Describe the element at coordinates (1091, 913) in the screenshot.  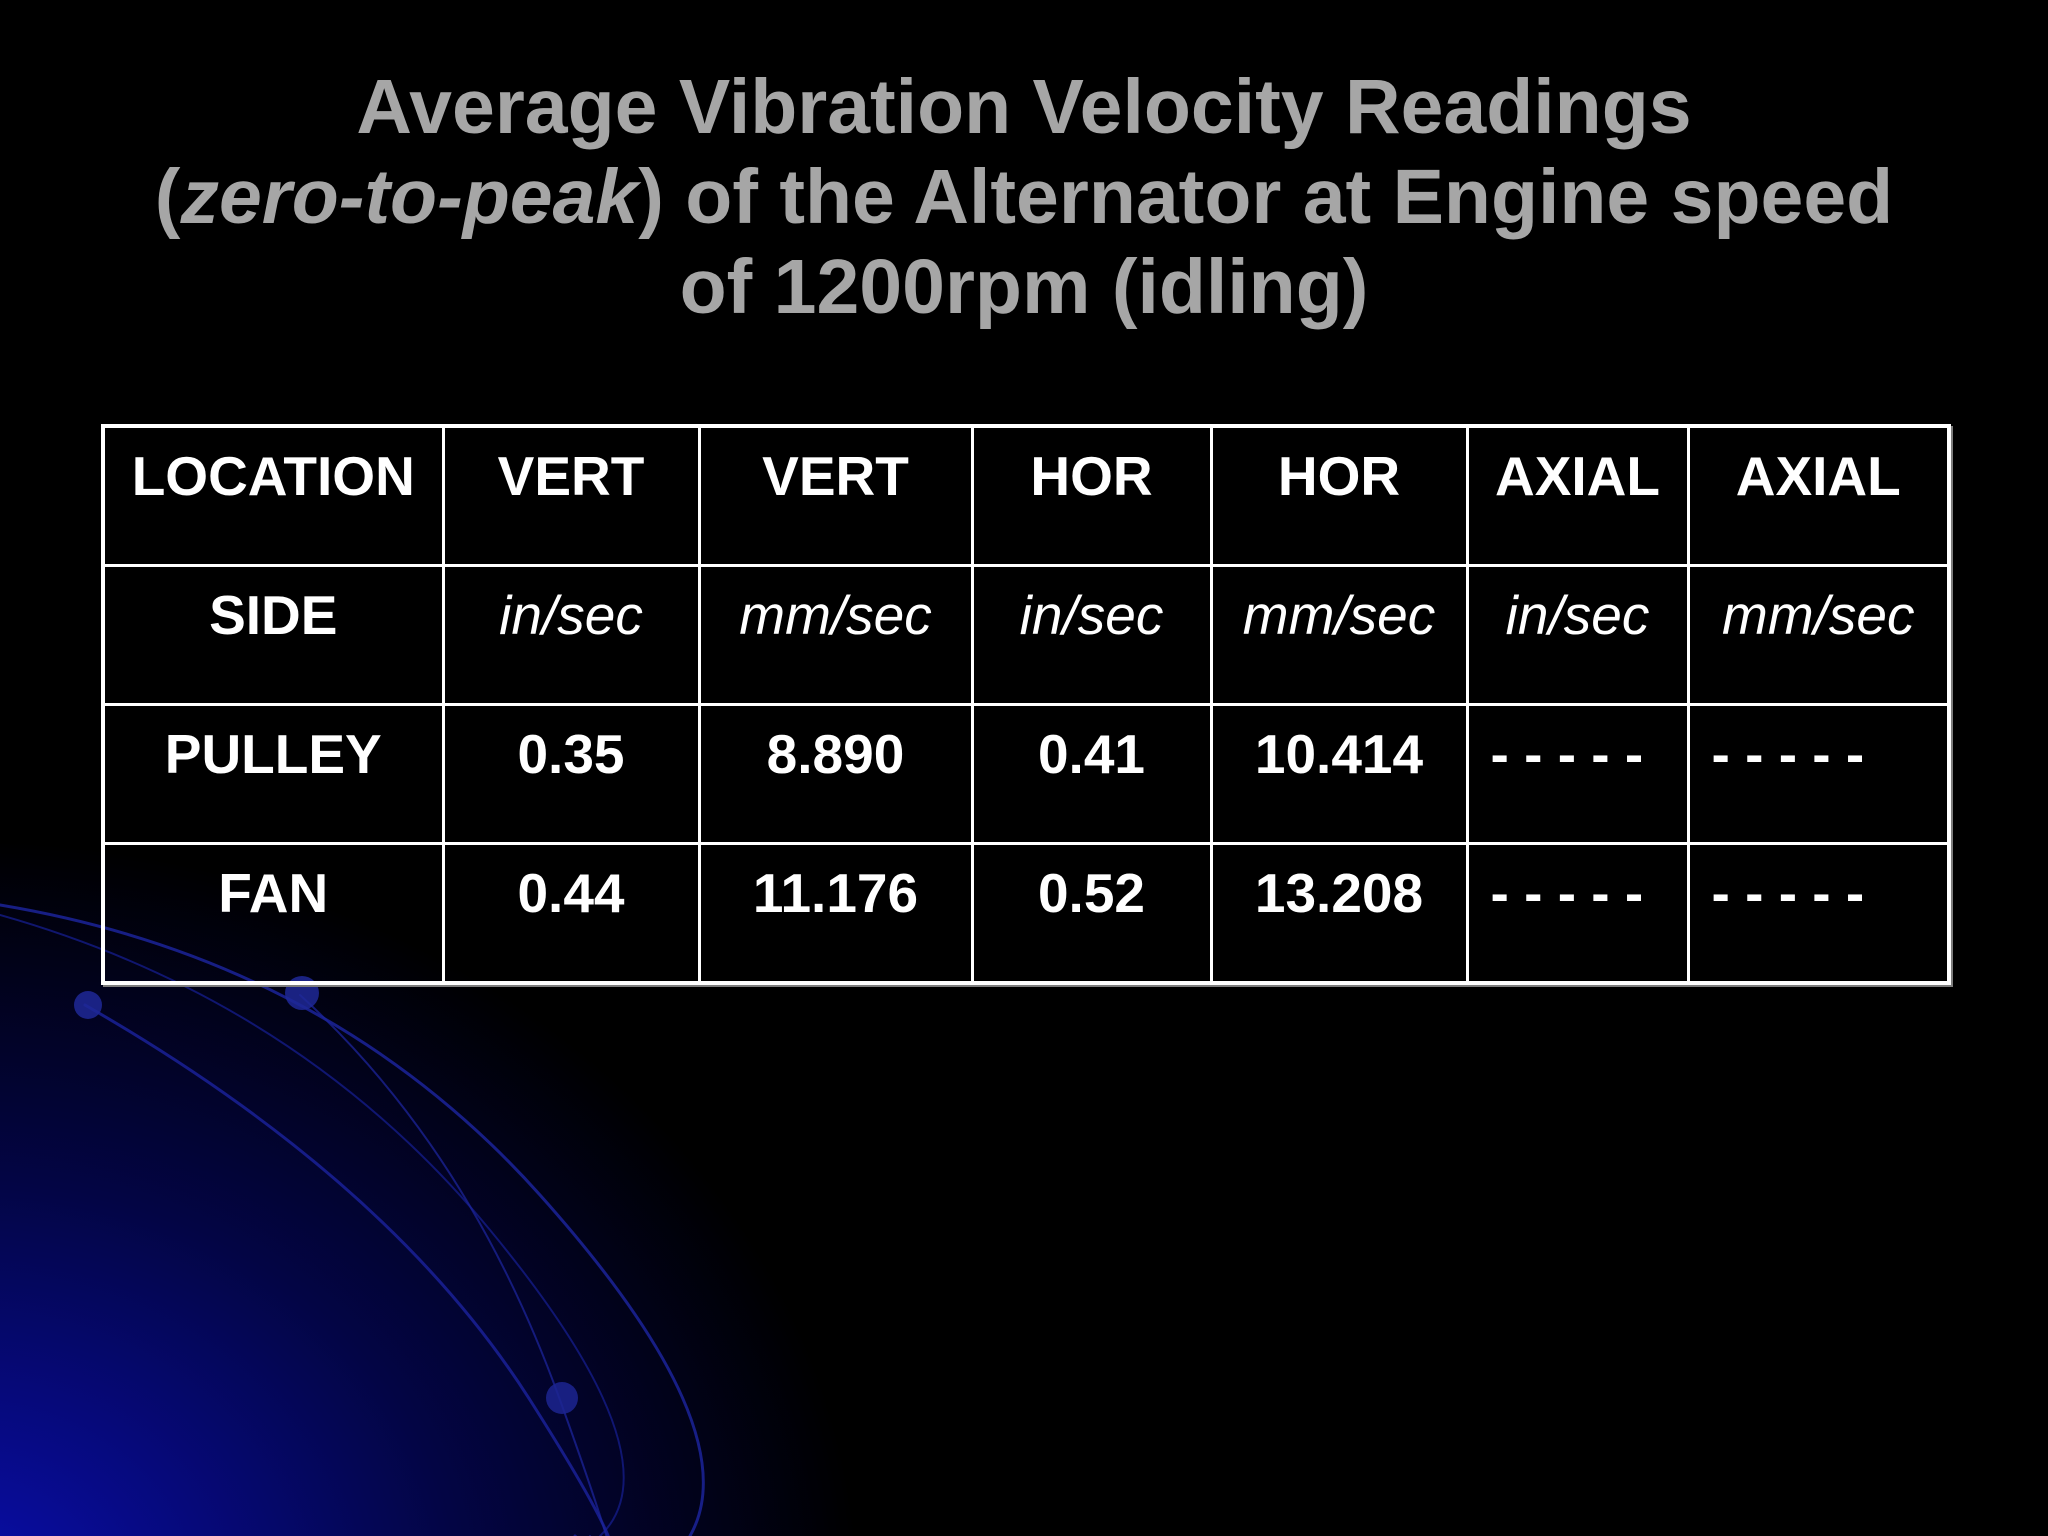
I see `table-cell: 0.52` at that location.